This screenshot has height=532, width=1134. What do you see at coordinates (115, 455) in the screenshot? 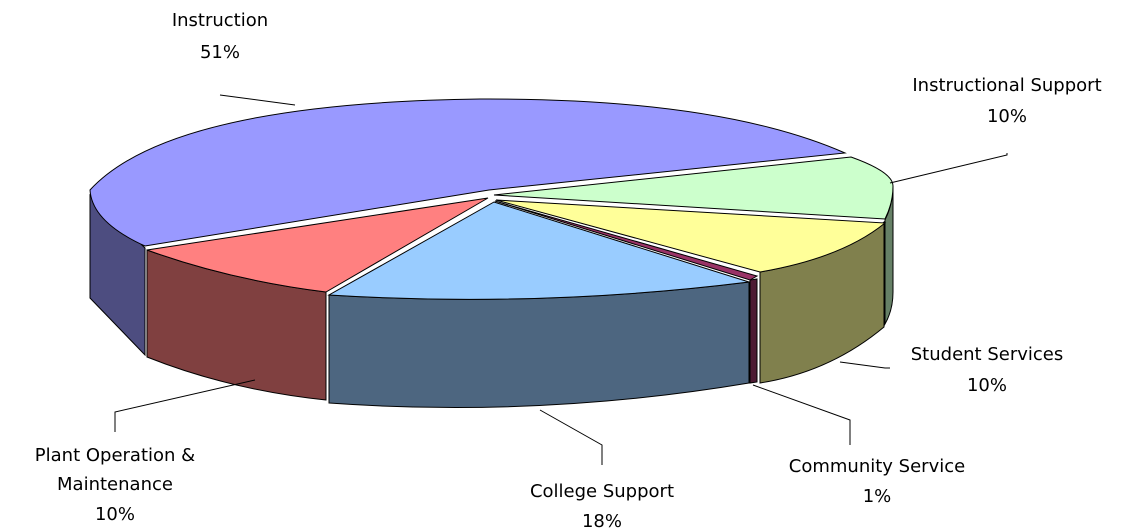
I see `label-plant-operation: Plant Operation &` at bounding box center [115, 455].